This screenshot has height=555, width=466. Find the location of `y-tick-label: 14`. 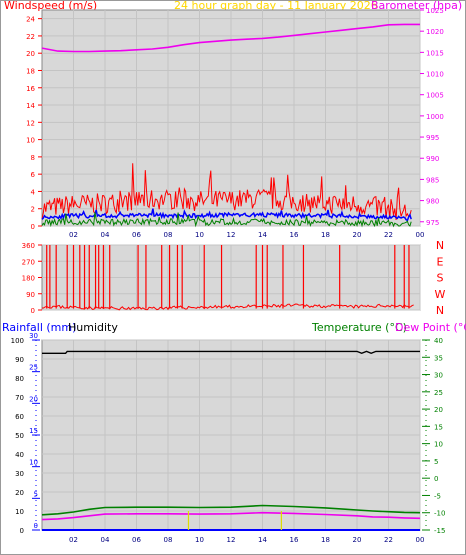

y-tick-label: 14 is located at coordinates (30, 106).